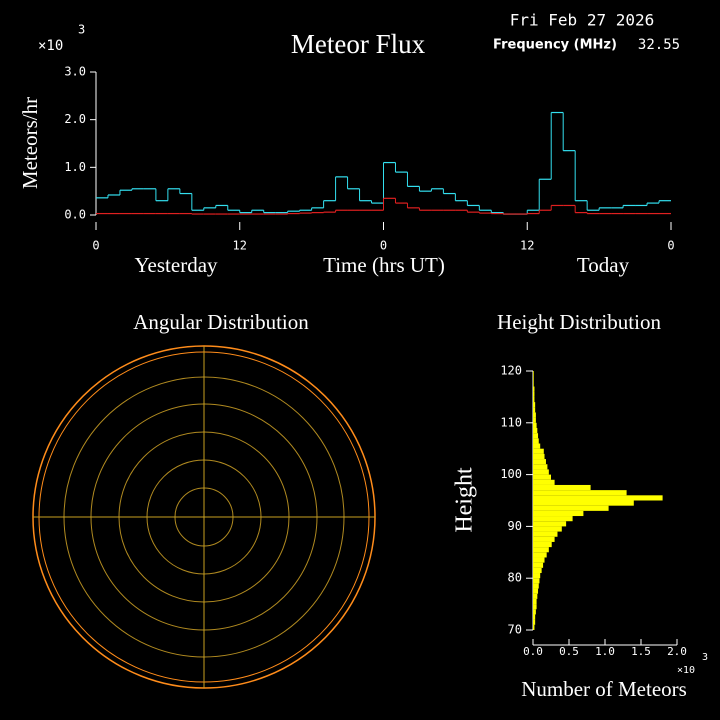 Image resolution: width=720 pixels, height=720 pixels. Describe the element at coordinates (569, 651) in the screenshot. I see `x-tick-label: 0.5` at that location.